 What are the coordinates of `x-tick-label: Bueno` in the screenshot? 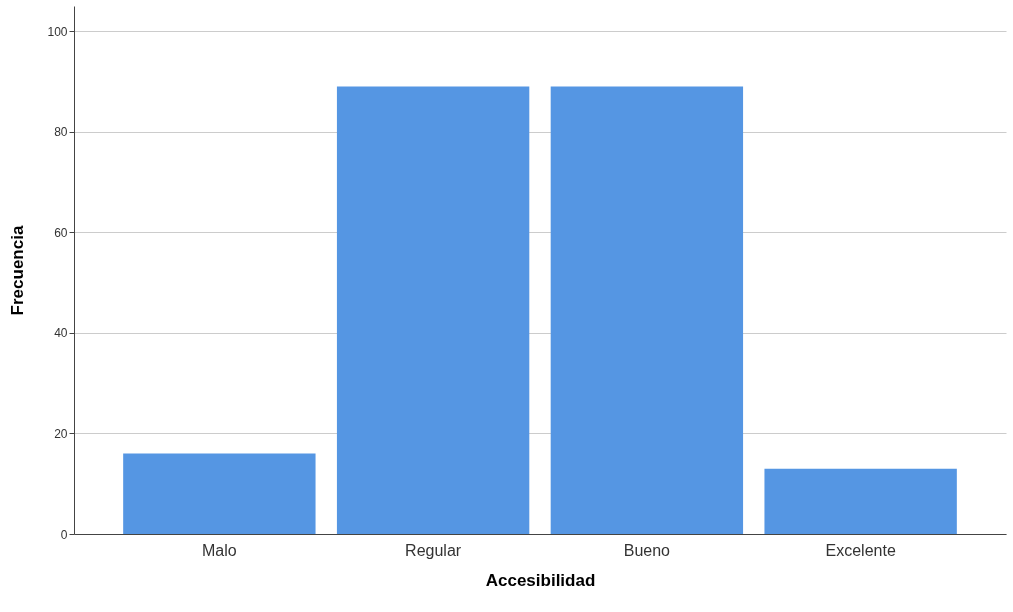 It's located at (647, 550).